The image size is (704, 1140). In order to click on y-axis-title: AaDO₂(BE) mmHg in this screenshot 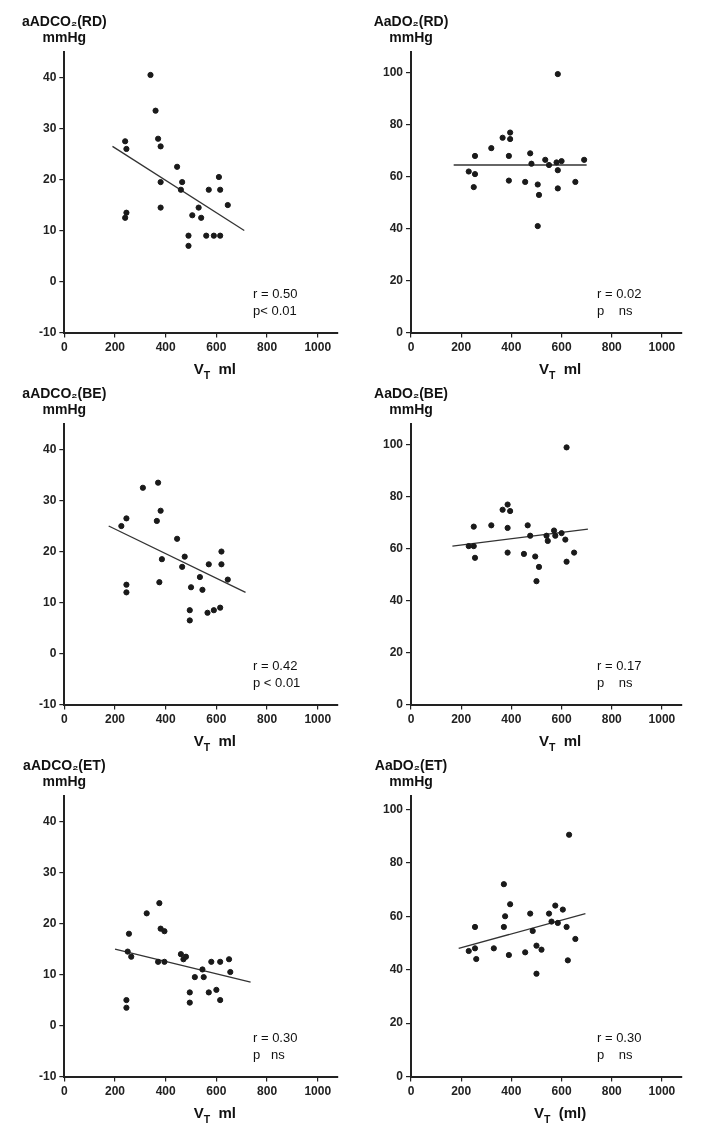, I will do `click(411, 401)`.